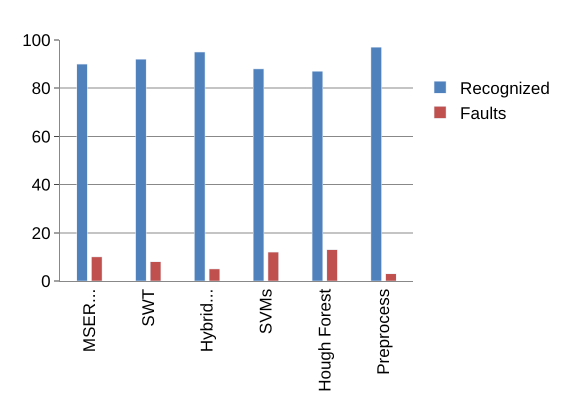 The height and width of the screenshot is (411, 573). What do you see at coordinates (41, 136) in the screenshot?
I see `y-tick-label: 60` at bounding box center [41, 136].